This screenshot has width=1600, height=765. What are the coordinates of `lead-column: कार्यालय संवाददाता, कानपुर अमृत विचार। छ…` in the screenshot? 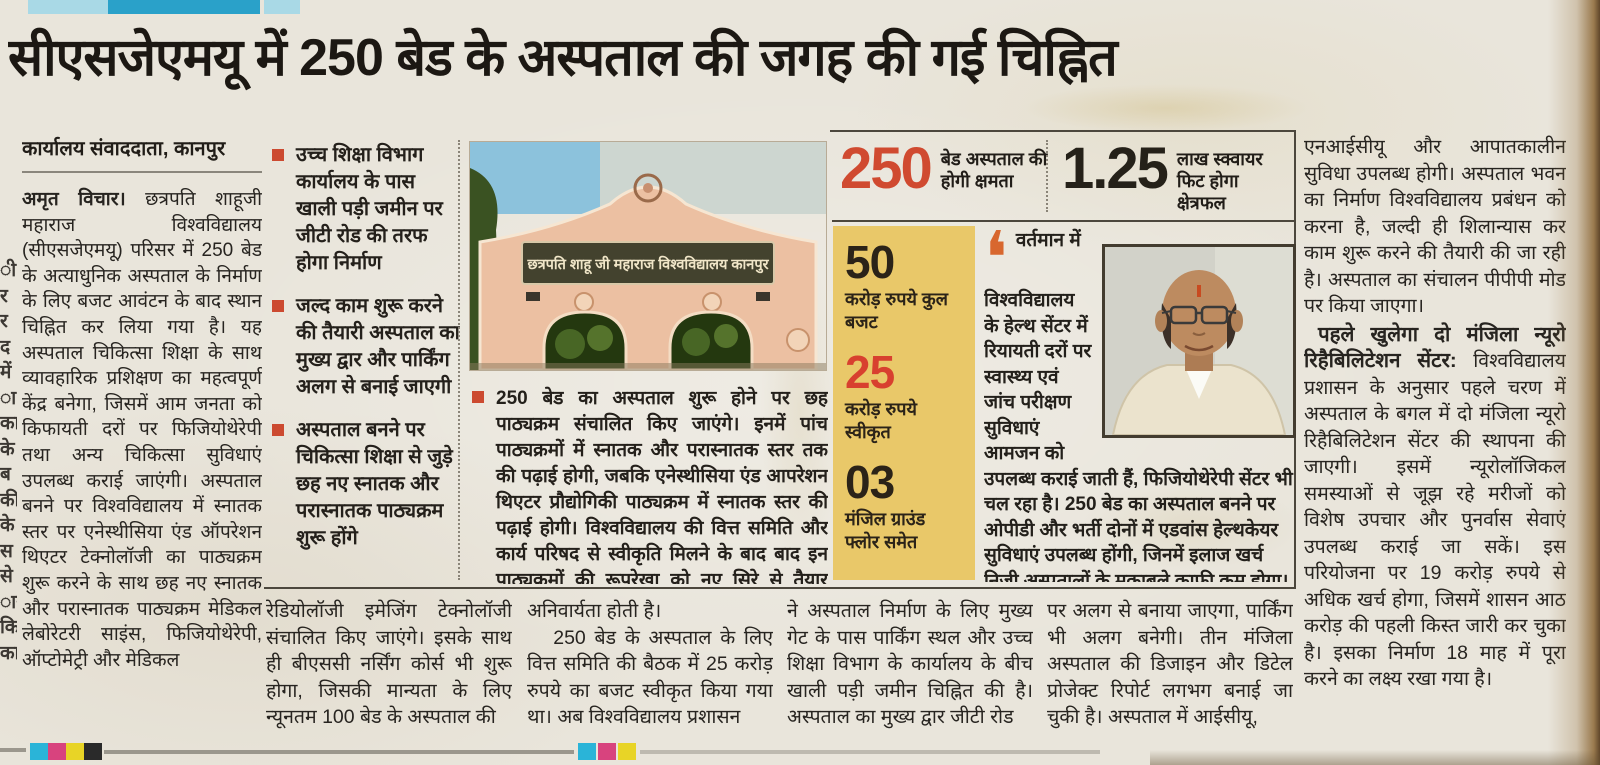 It's located at (142, 448).